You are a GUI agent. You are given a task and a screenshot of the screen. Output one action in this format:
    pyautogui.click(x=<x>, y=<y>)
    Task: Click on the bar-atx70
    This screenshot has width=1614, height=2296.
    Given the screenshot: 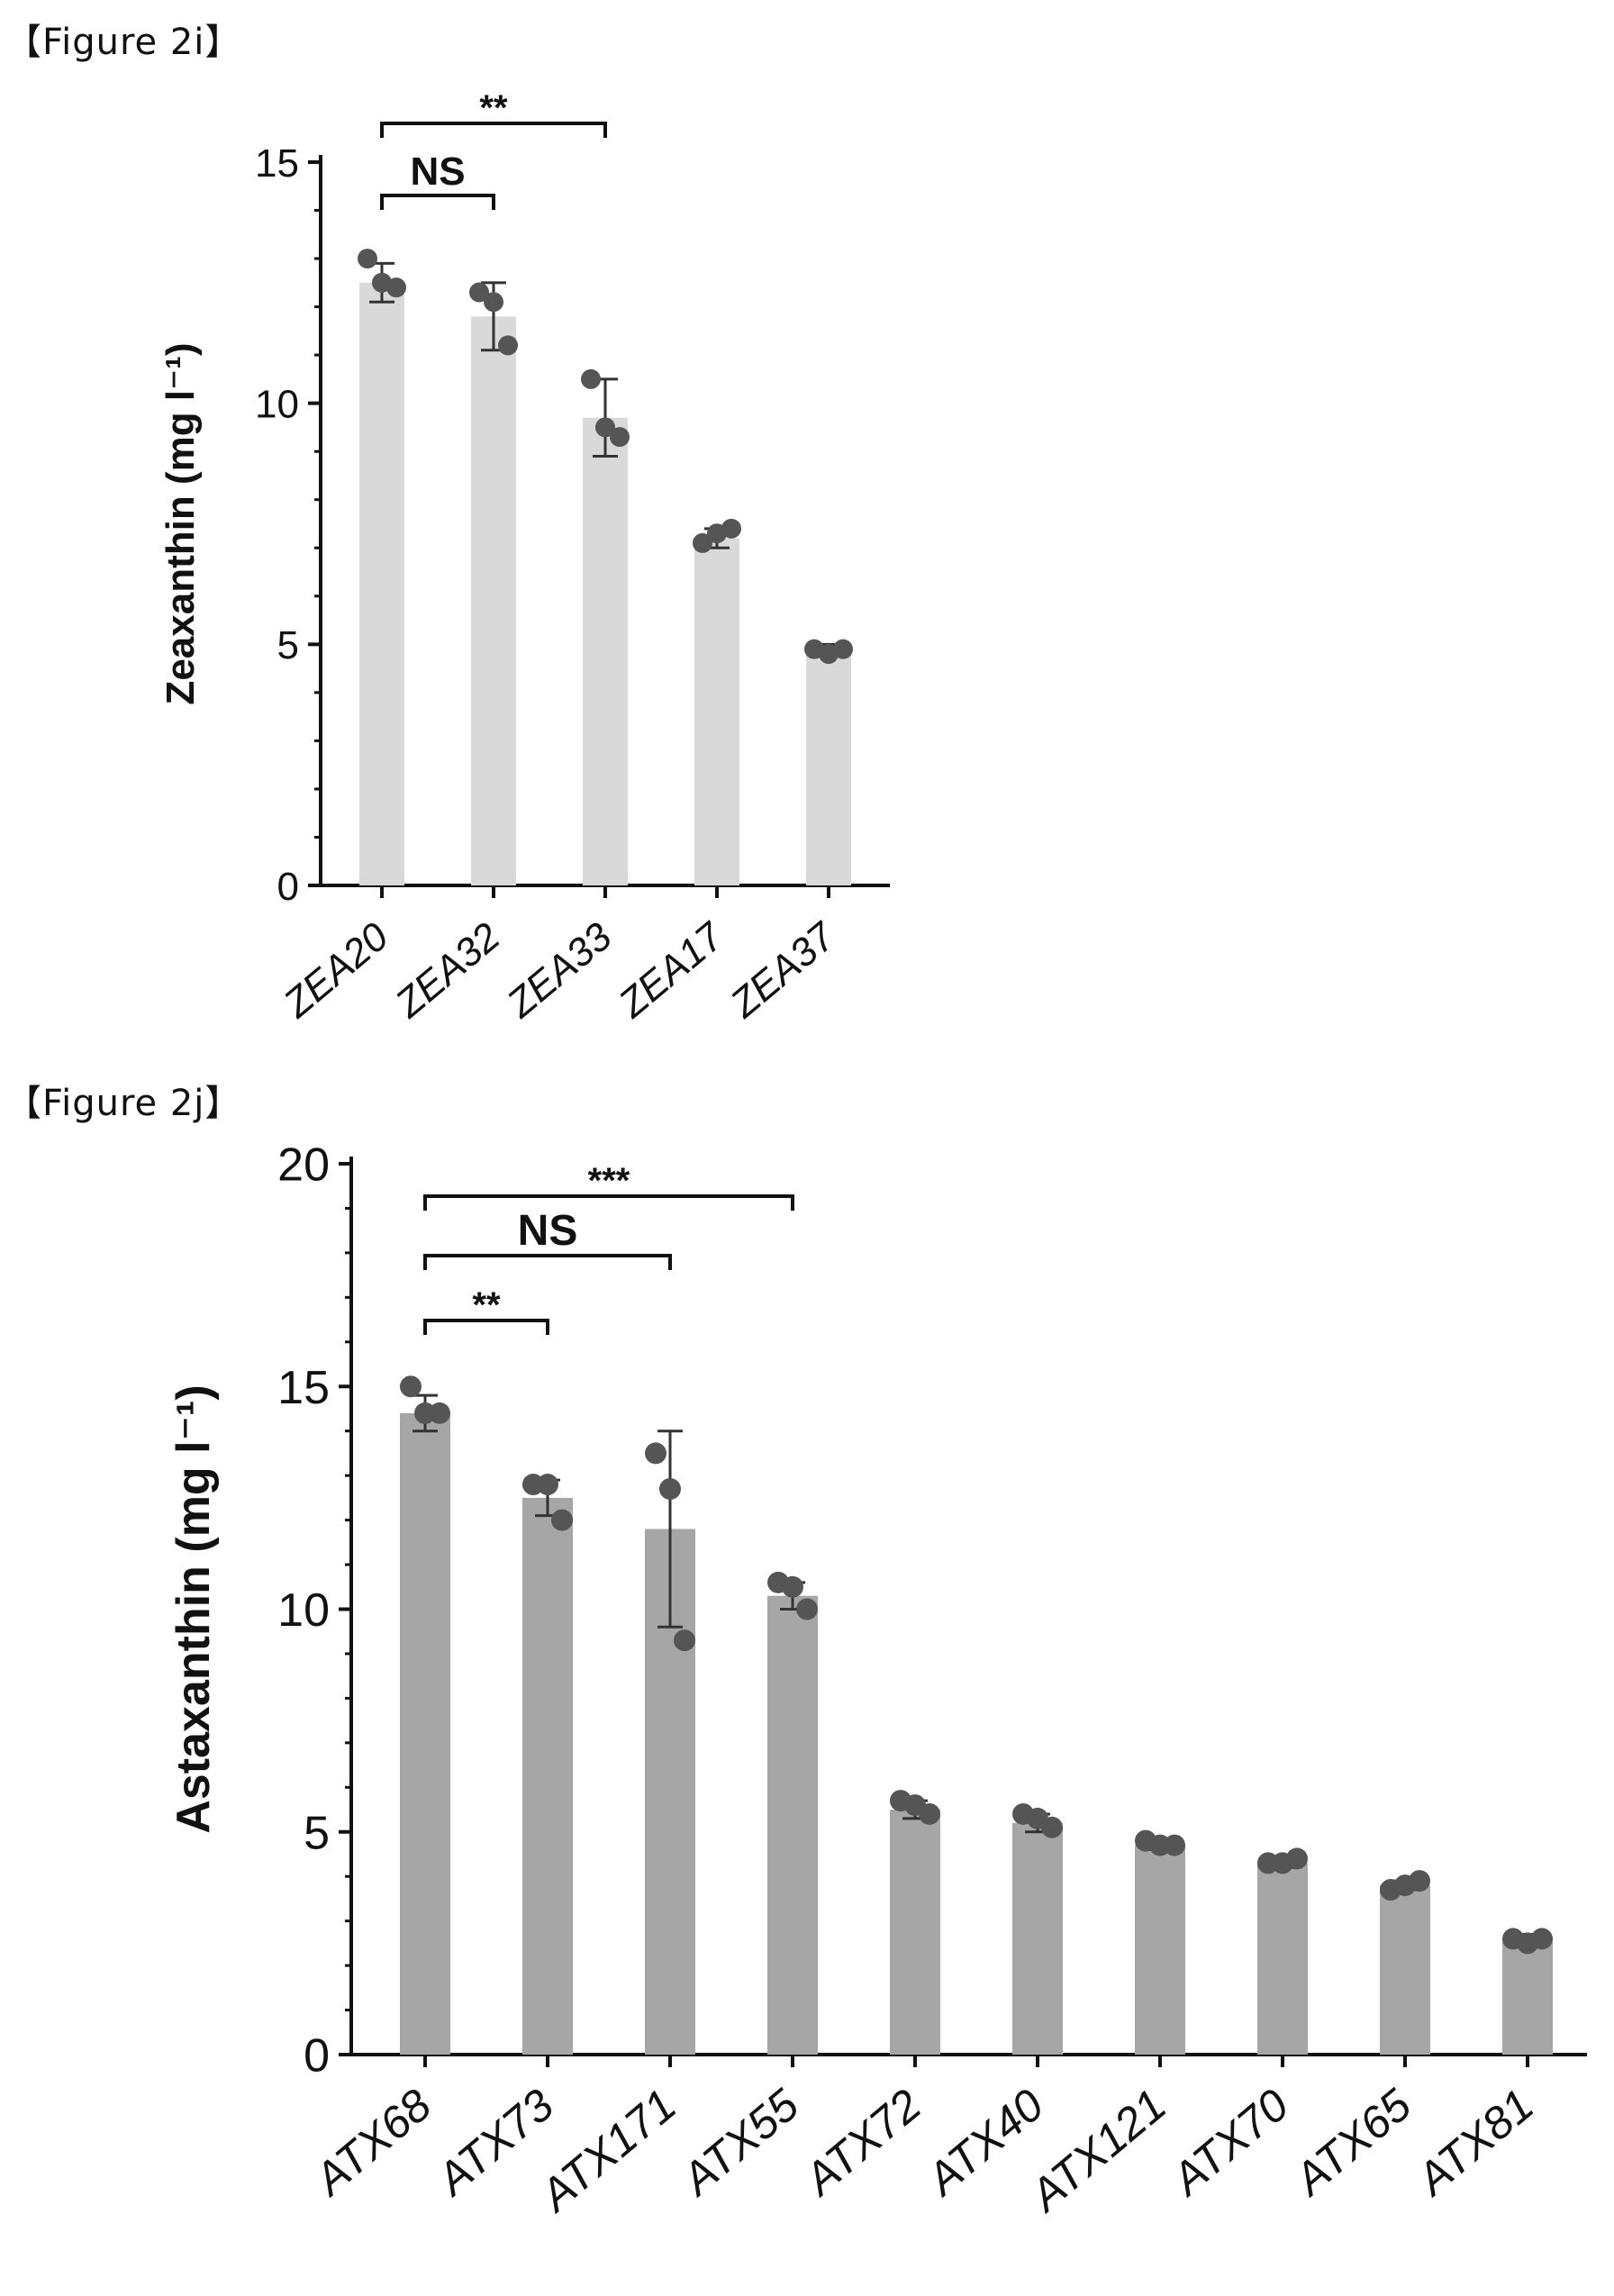 What is the action you would take?
    pyautogui.click(x=1283, y=1959)
    